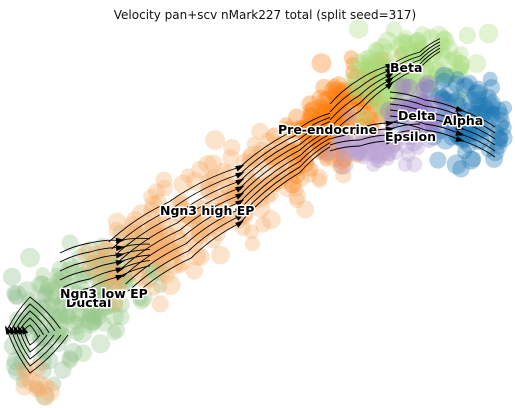 Image resolution: width=515 pixels, height=408 pixels. What do you see at coordinates (375, 125) in the screenshot?
I see `streamline` at bounding box center [375, 125].